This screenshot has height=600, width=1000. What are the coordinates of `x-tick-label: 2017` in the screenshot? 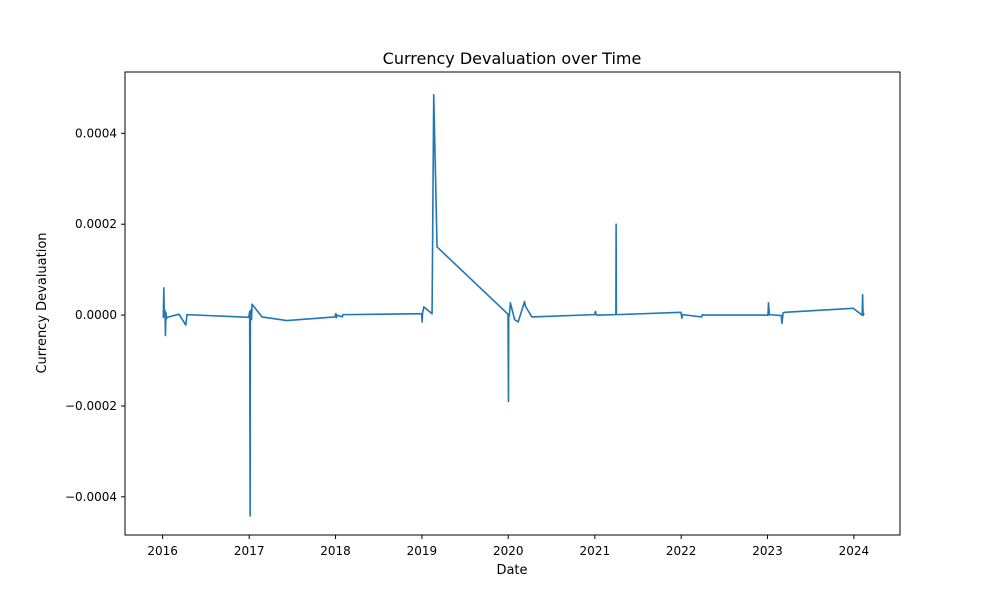 It's located at (249, 551).